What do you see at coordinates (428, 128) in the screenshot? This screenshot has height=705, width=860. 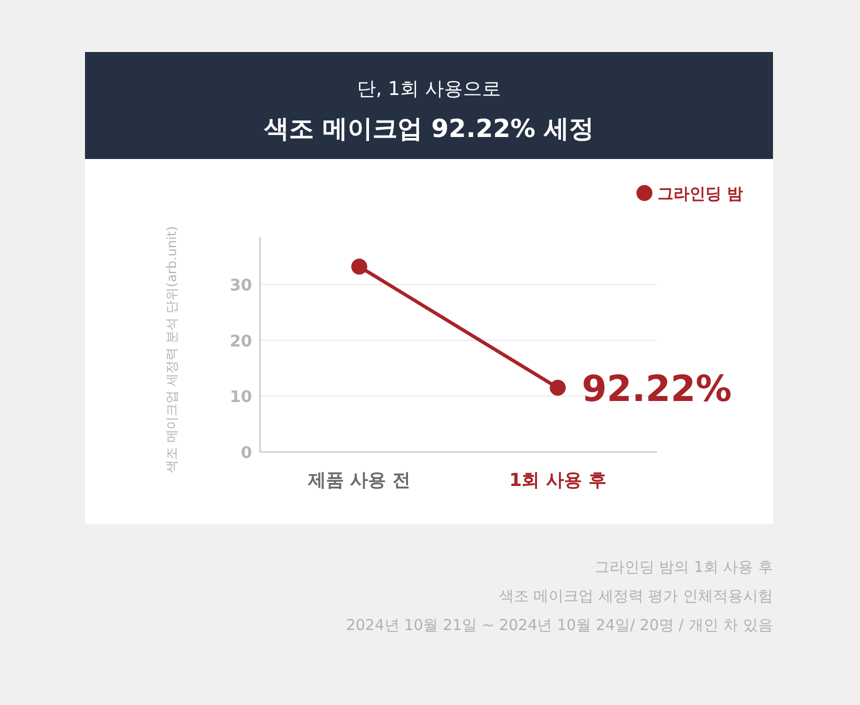 I see `chart-subtitle: 색조 메이크업 92.22% 세정` at bounding box center [428, 128].